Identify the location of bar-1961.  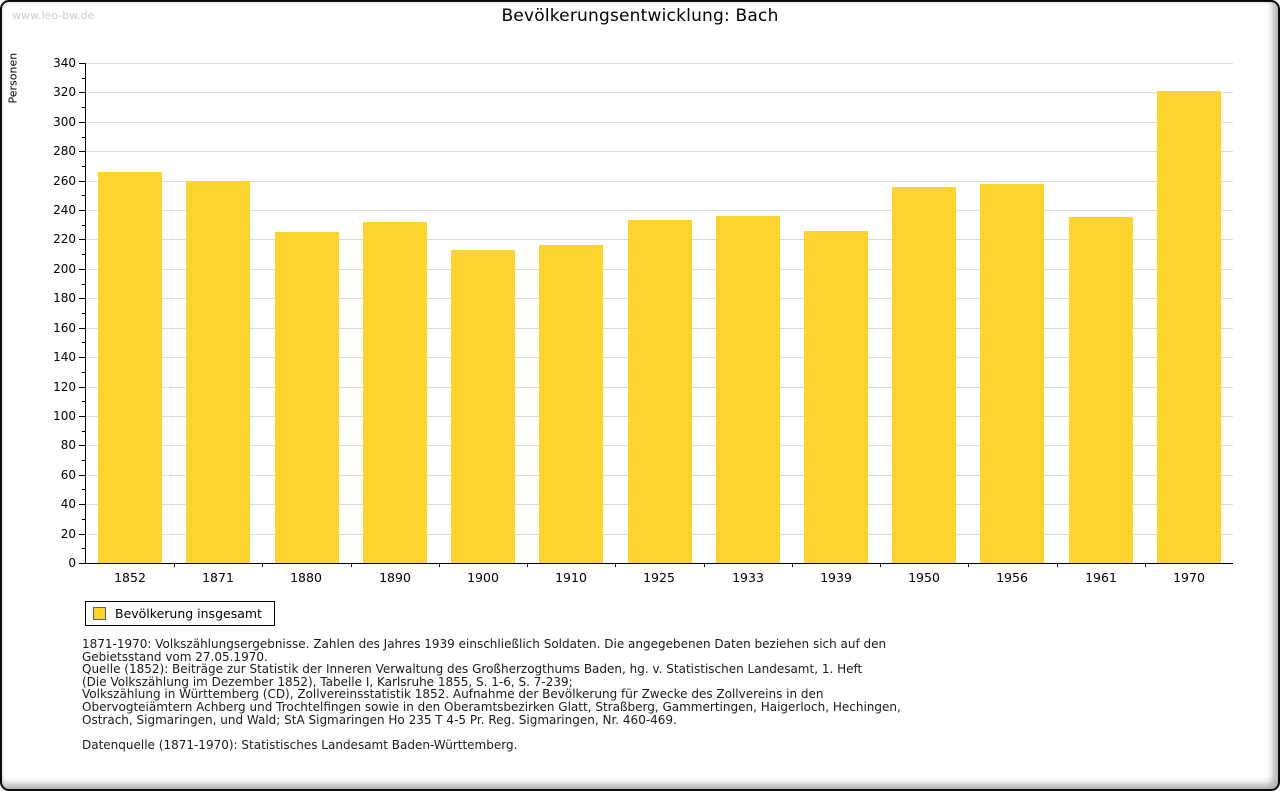
(1101, 390).